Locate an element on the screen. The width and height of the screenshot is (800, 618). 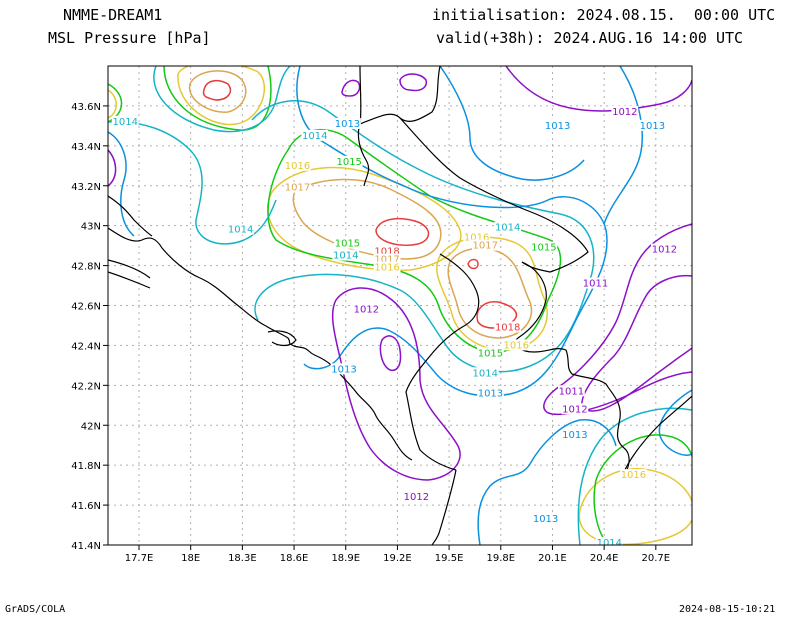
isobar-1014-southeast is located at coordinates (634, 476).